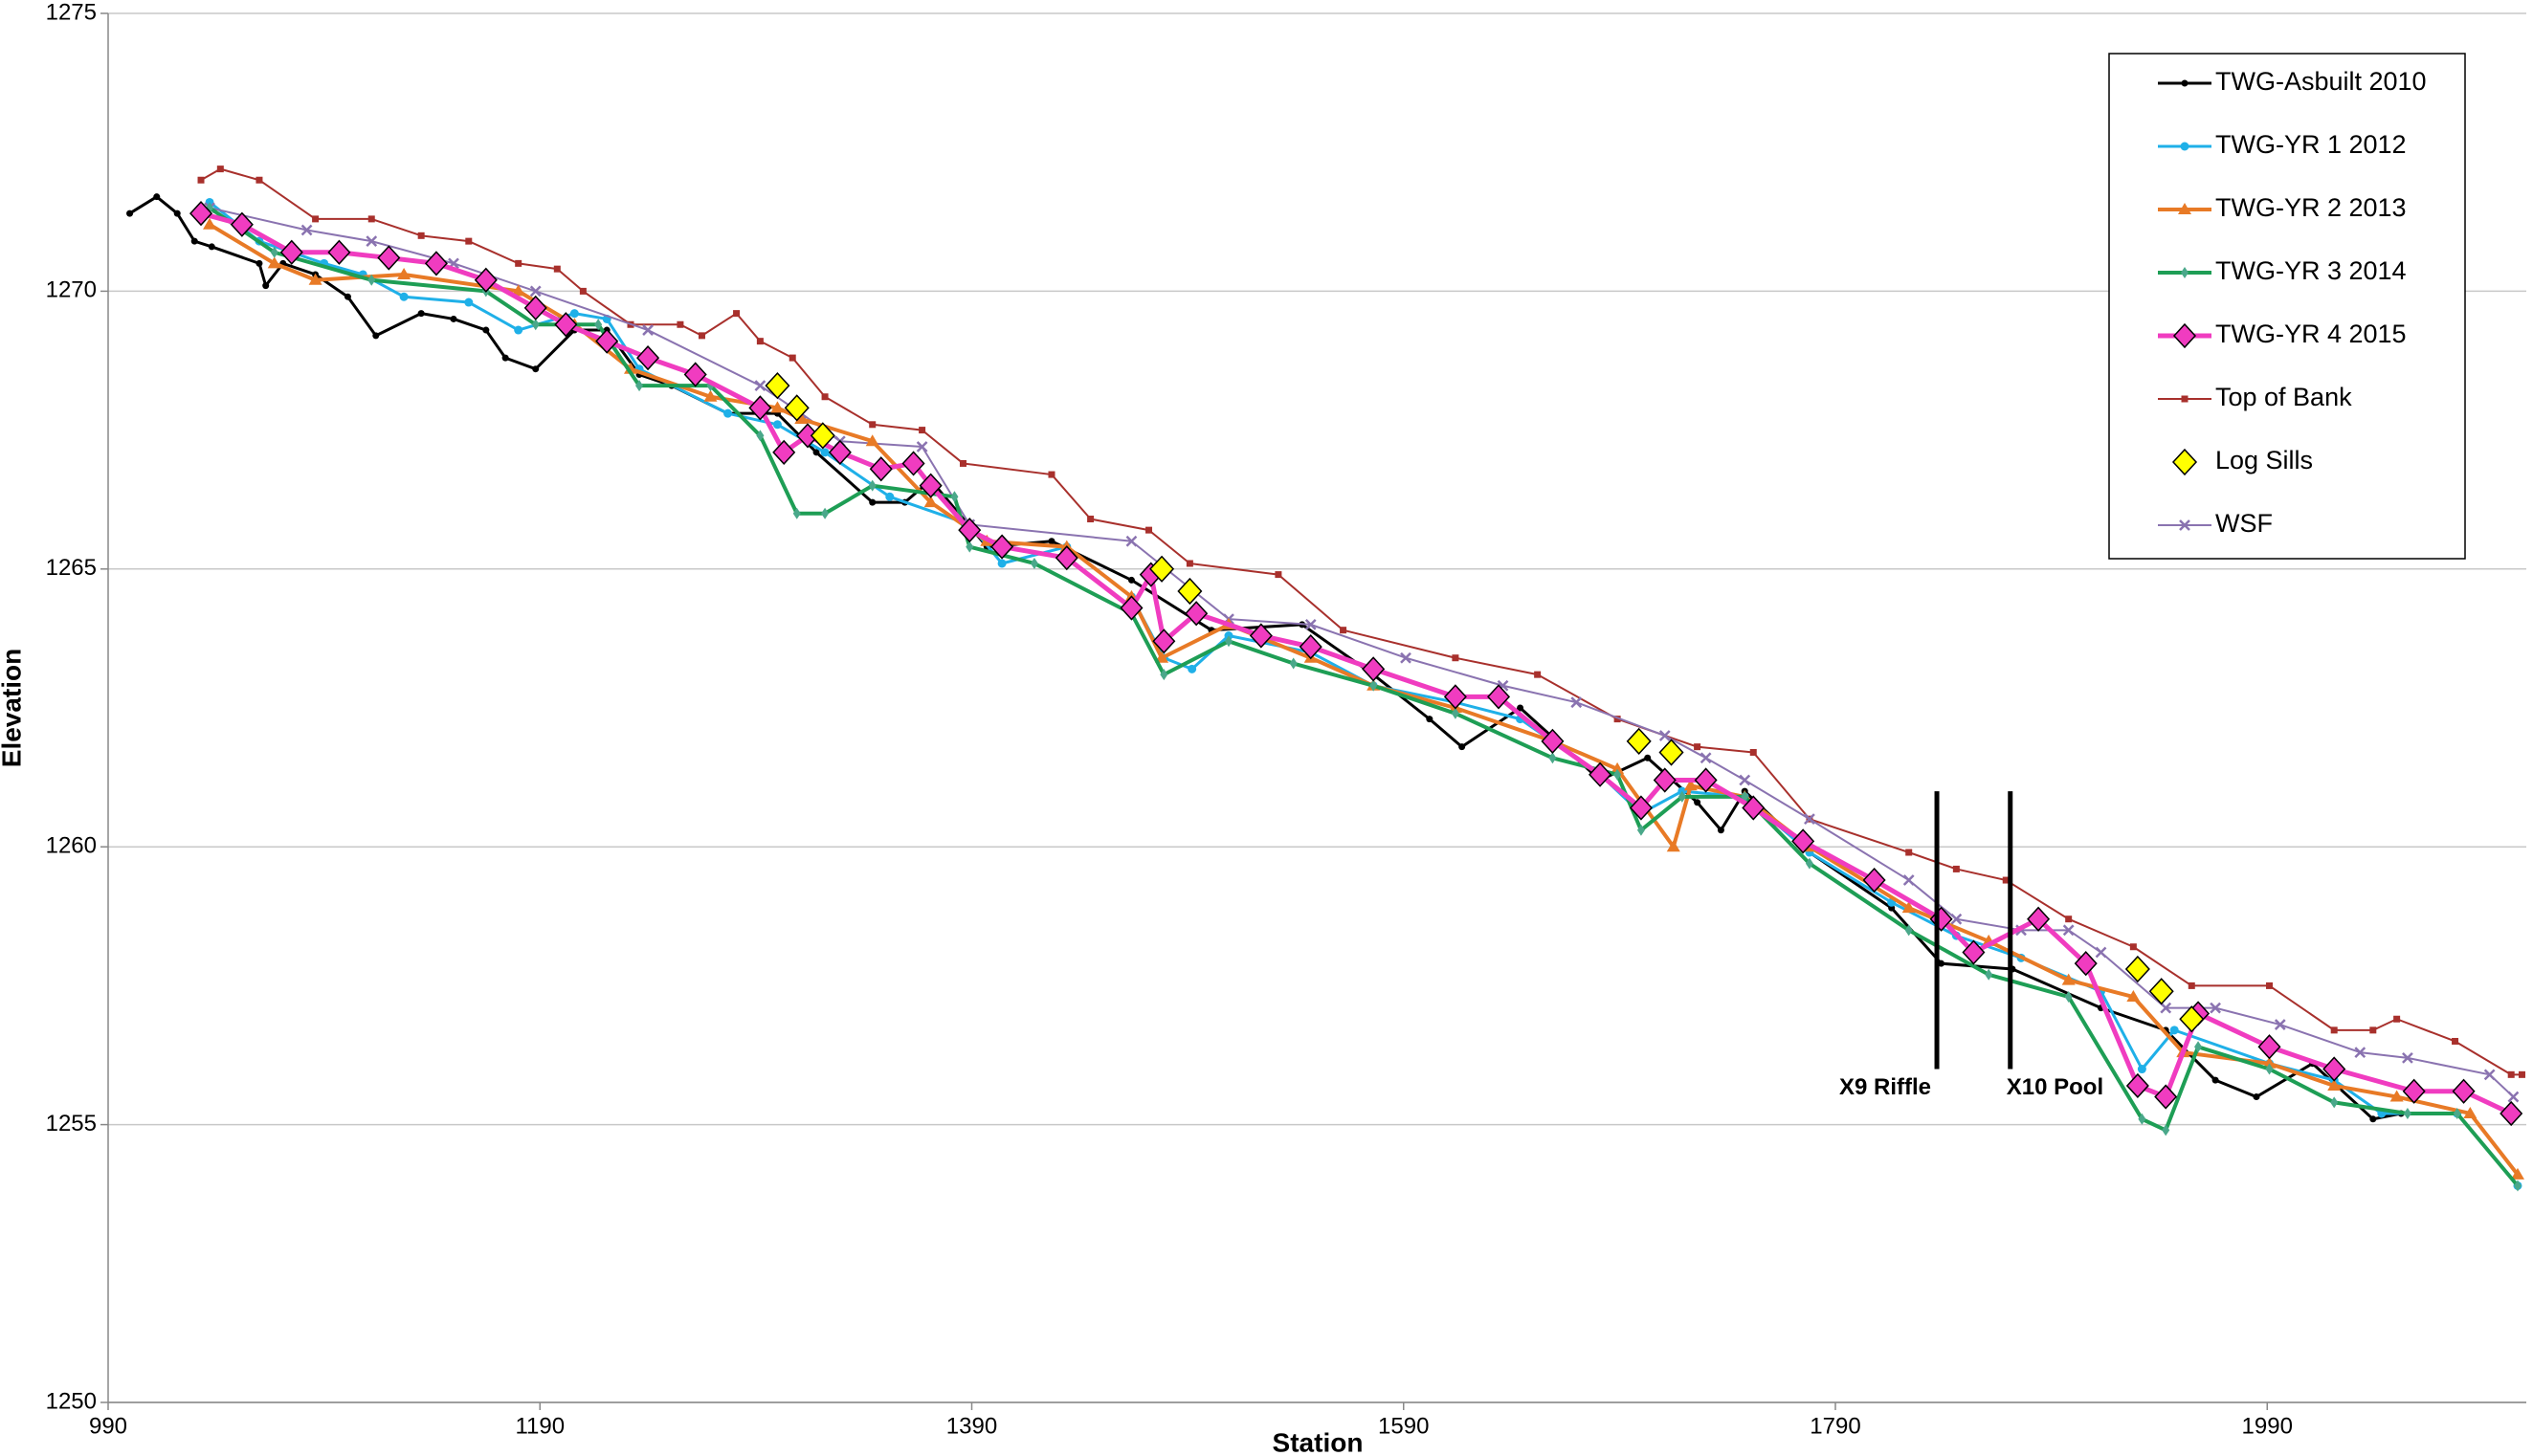 The height and width of the screenshot is (1456, 2533). I want to click on y-axis-title: Elevation, so click(13, 708).